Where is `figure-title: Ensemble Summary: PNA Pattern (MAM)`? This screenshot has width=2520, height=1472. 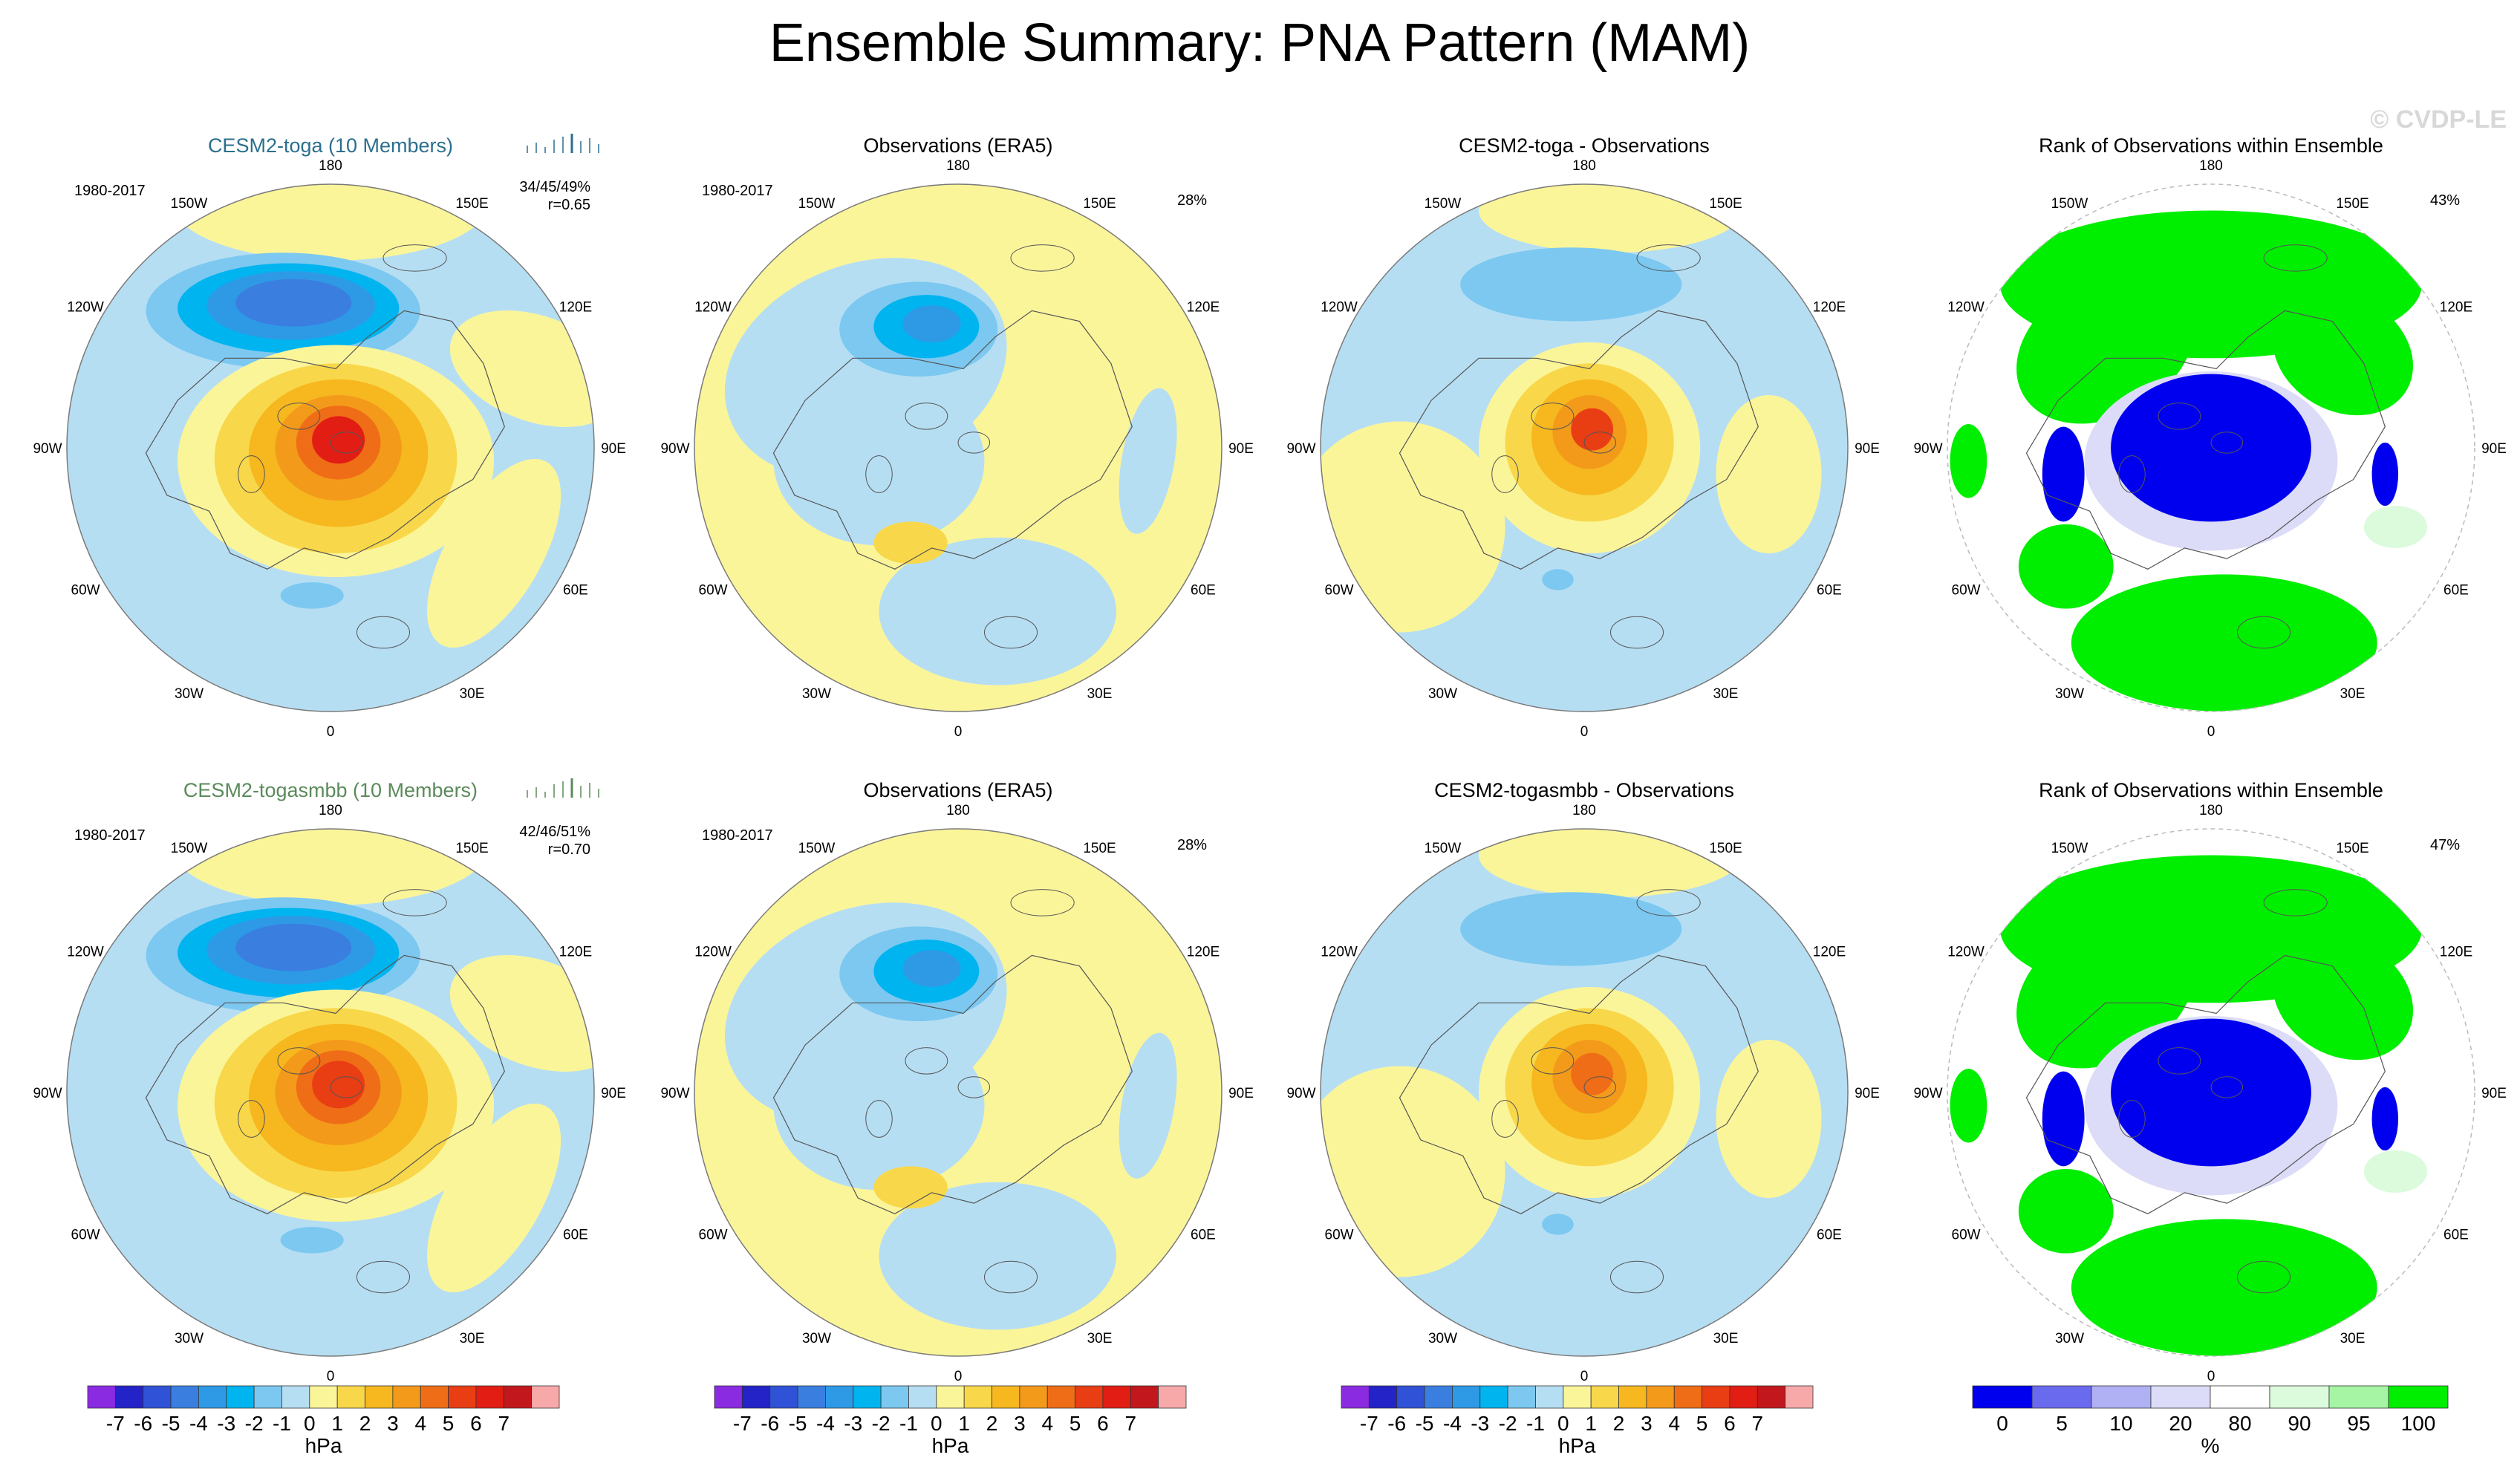
figure-title: Ensemble Summary: PNA Pattern (MAM) is located at coordinates (1259, 43).